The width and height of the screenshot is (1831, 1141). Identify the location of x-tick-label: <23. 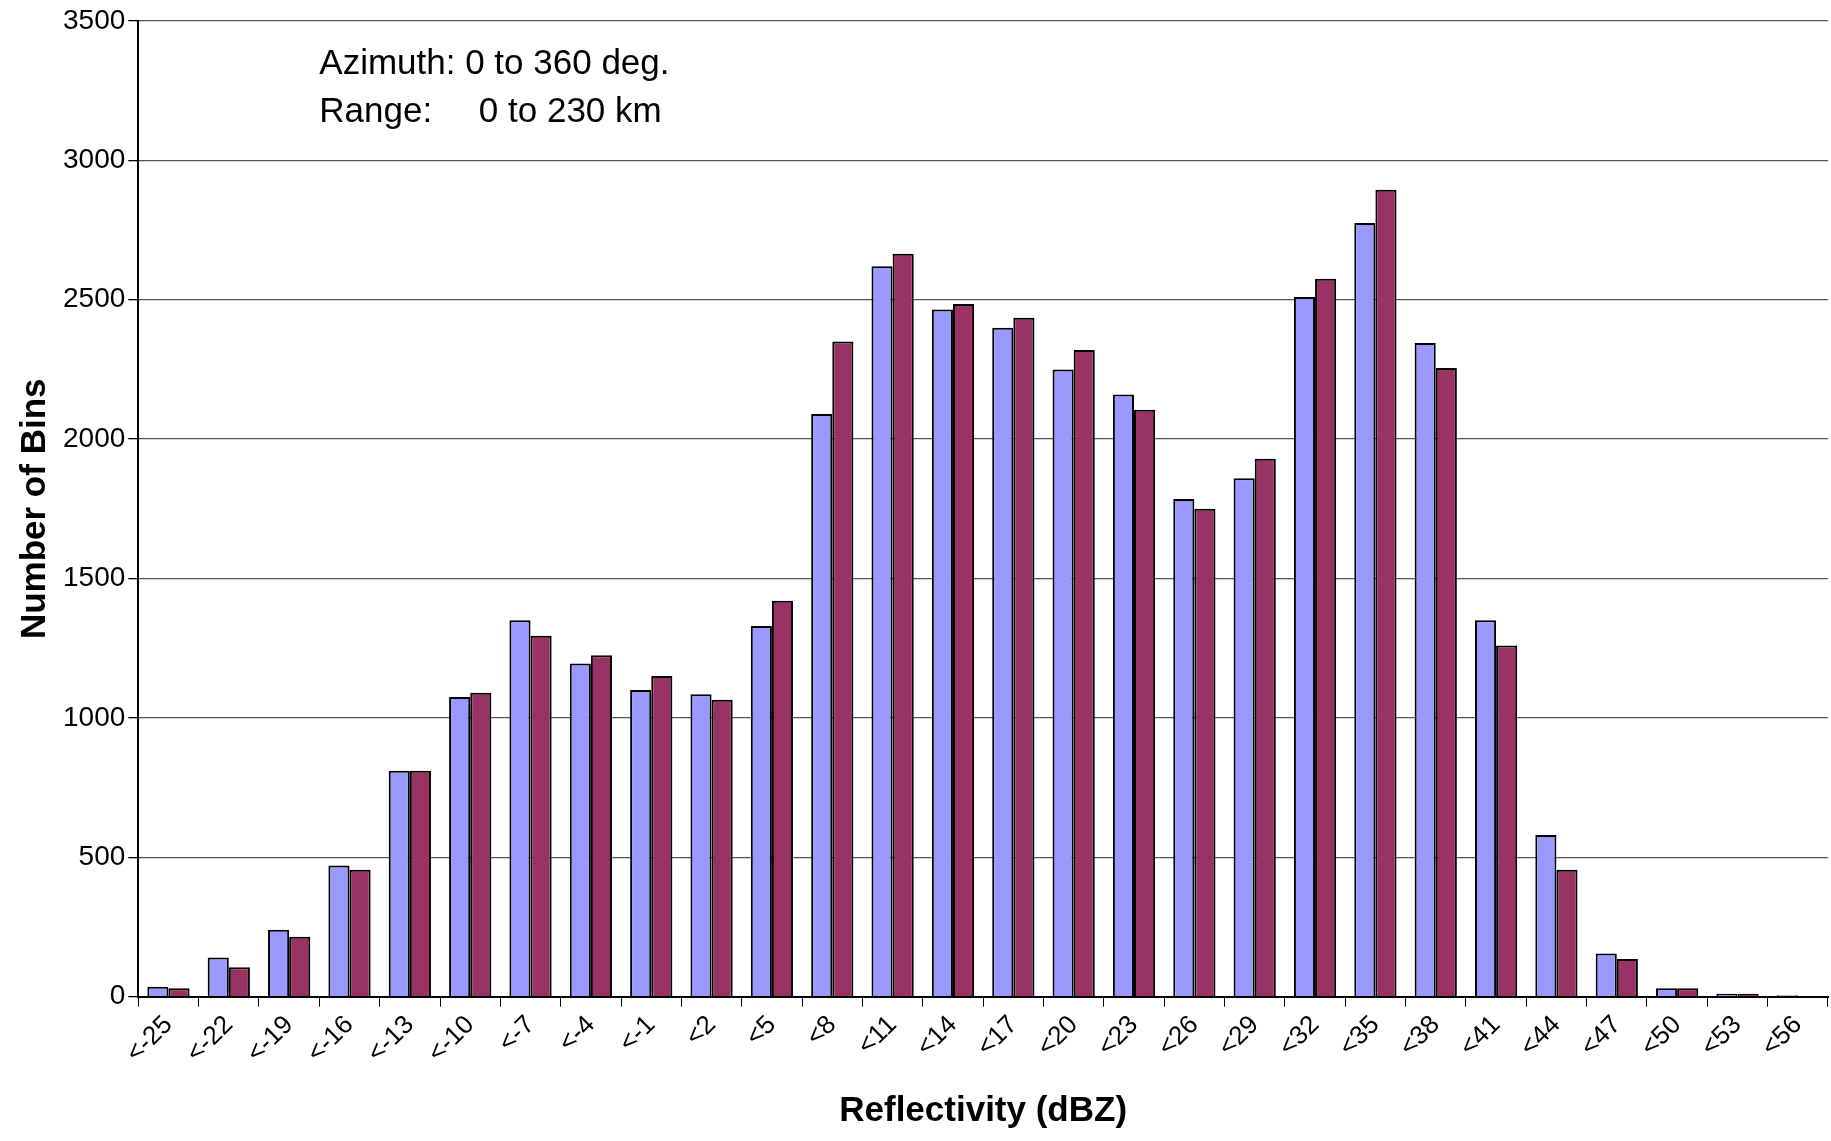
(1117, 1035).